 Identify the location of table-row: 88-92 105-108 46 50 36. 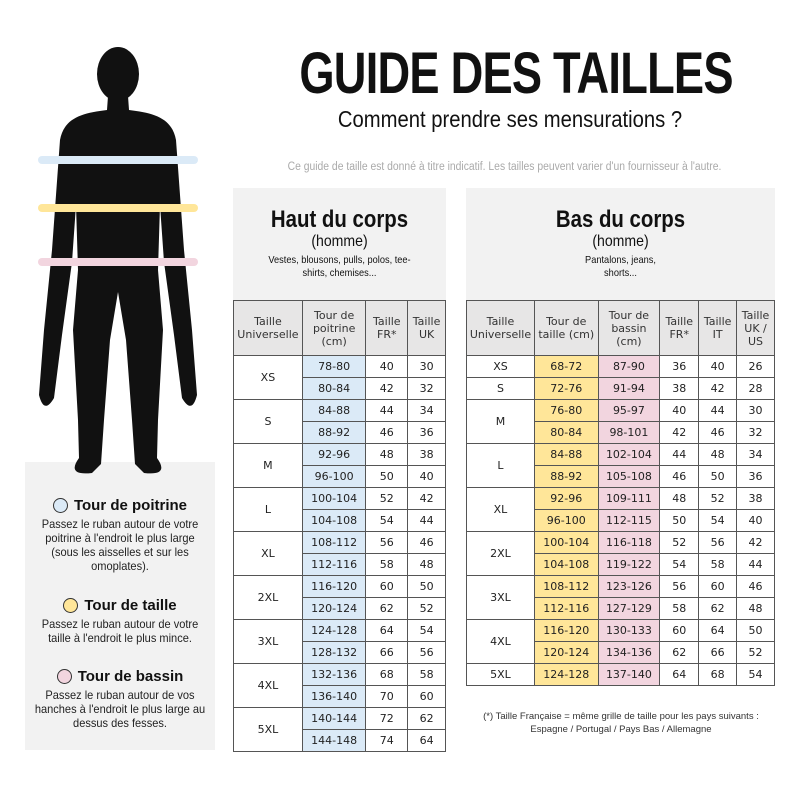
(621, 476).